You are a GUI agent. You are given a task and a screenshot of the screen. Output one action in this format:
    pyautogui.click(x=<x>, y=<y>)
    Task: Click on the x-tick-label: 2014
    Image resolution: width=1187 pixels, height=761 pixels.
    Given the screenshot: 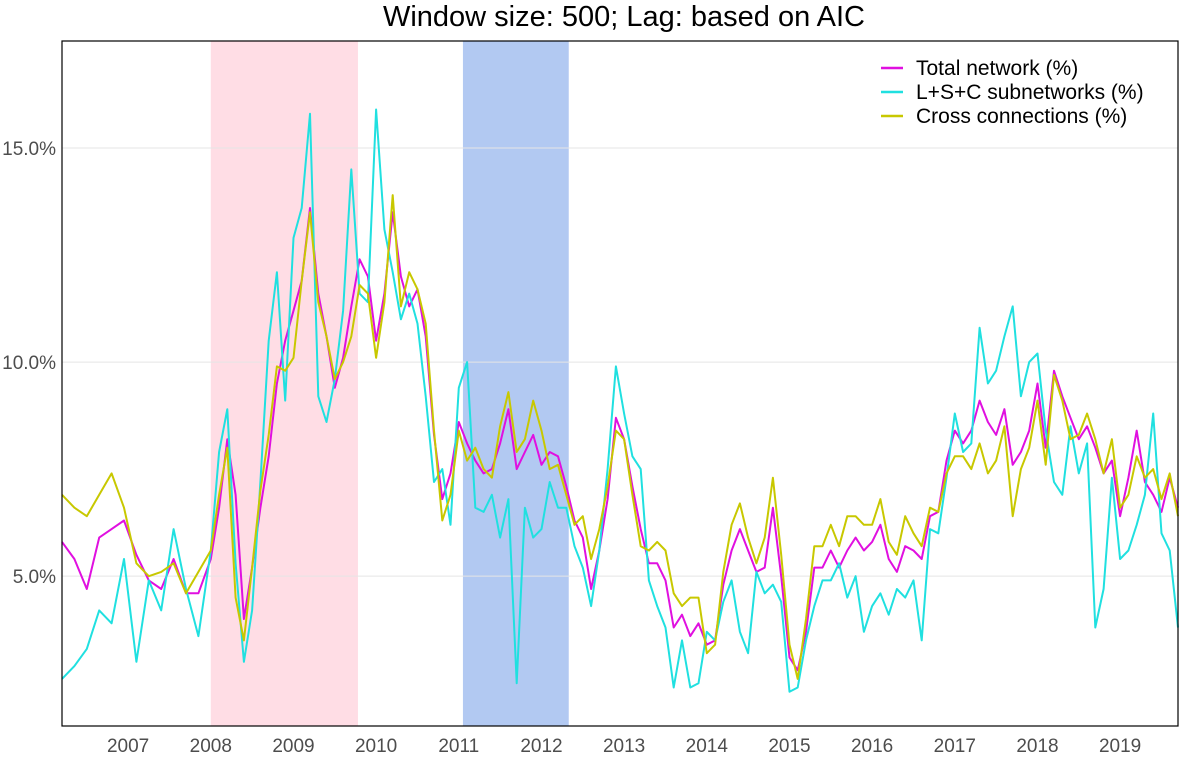 What is the action you would take?
    pyautogui.click(x=707, y=746)
    